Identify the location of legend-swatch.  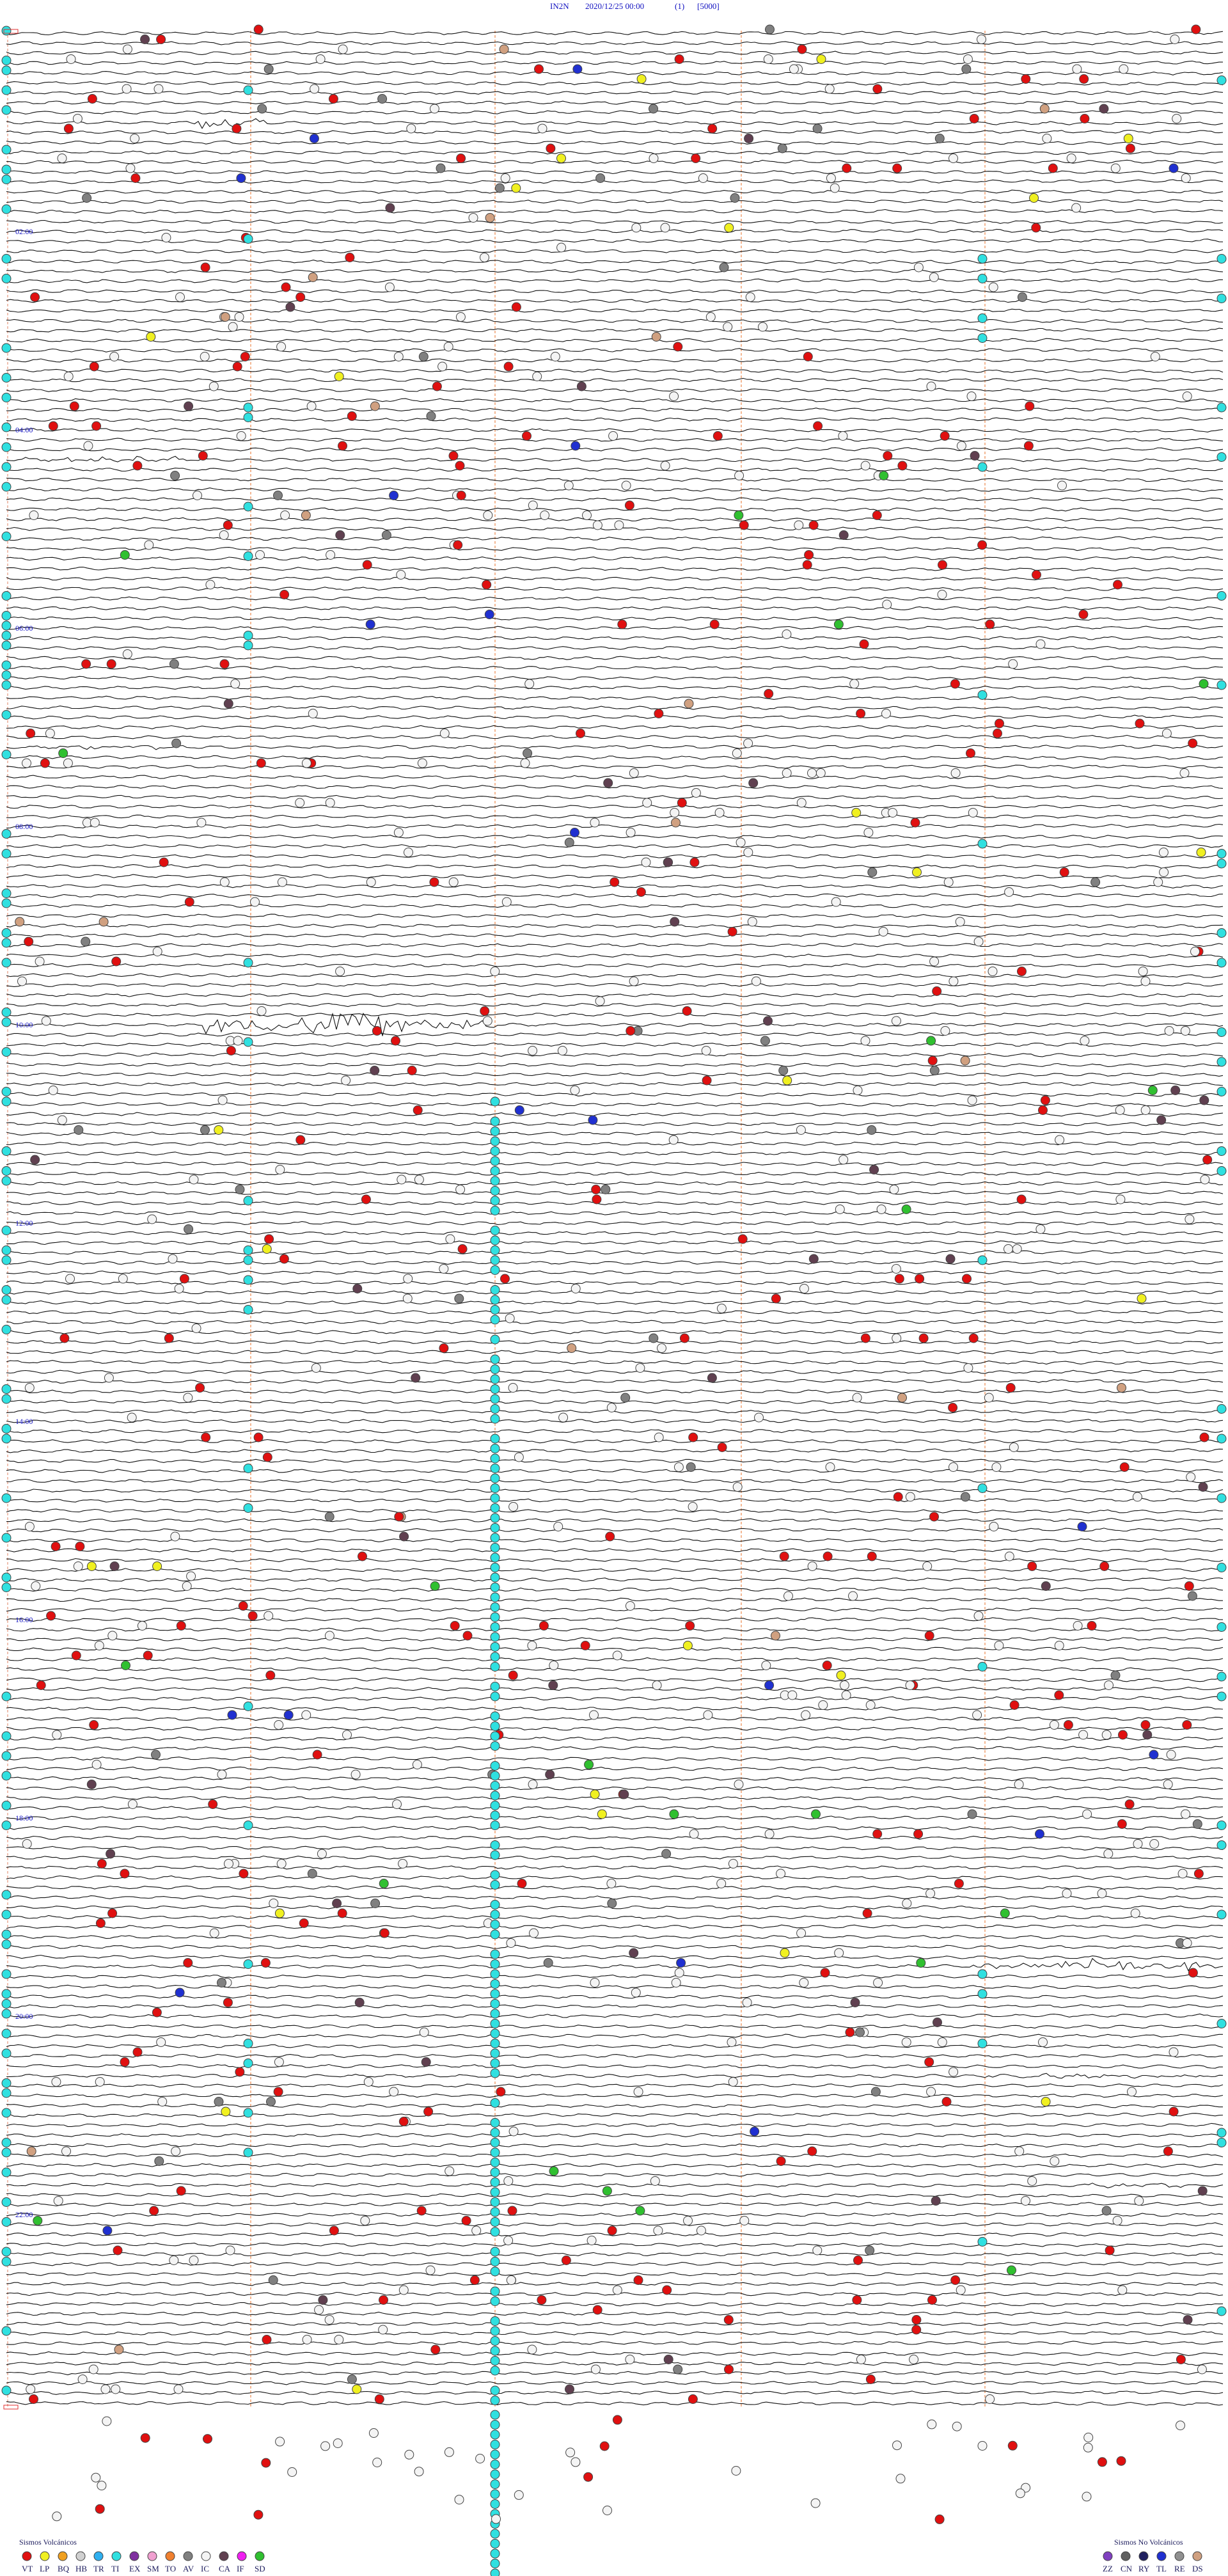
(170, 2556).